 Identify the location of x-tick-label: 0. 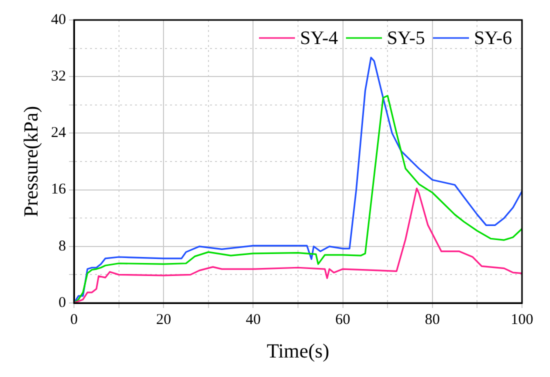
(74, 320).